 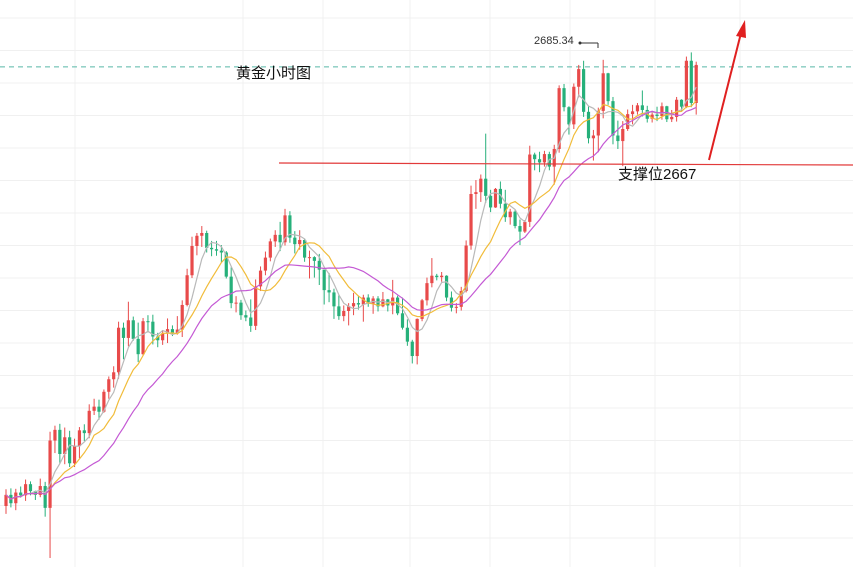 I want to click on high-marker-dot, so click(x=580, y=43).